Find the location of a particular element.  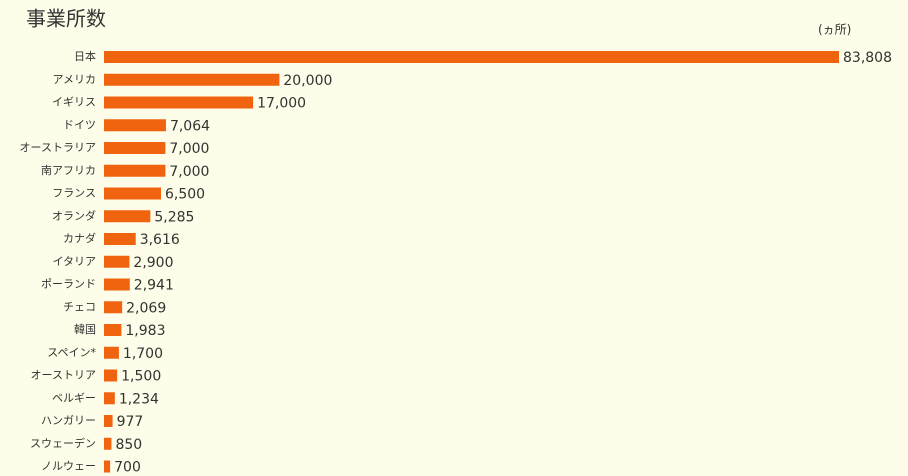

category-label: フランス is located at coordinates (74, 193).